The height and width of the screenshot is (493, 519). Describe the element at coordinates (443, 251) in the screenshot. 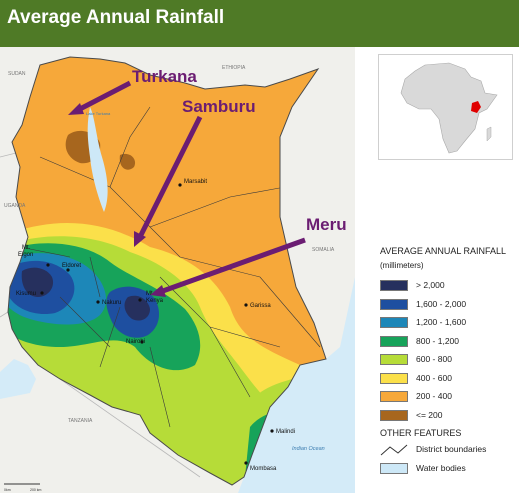

I see `legend-title: AVERAGE ANNUAL RAINFALL` at that location.